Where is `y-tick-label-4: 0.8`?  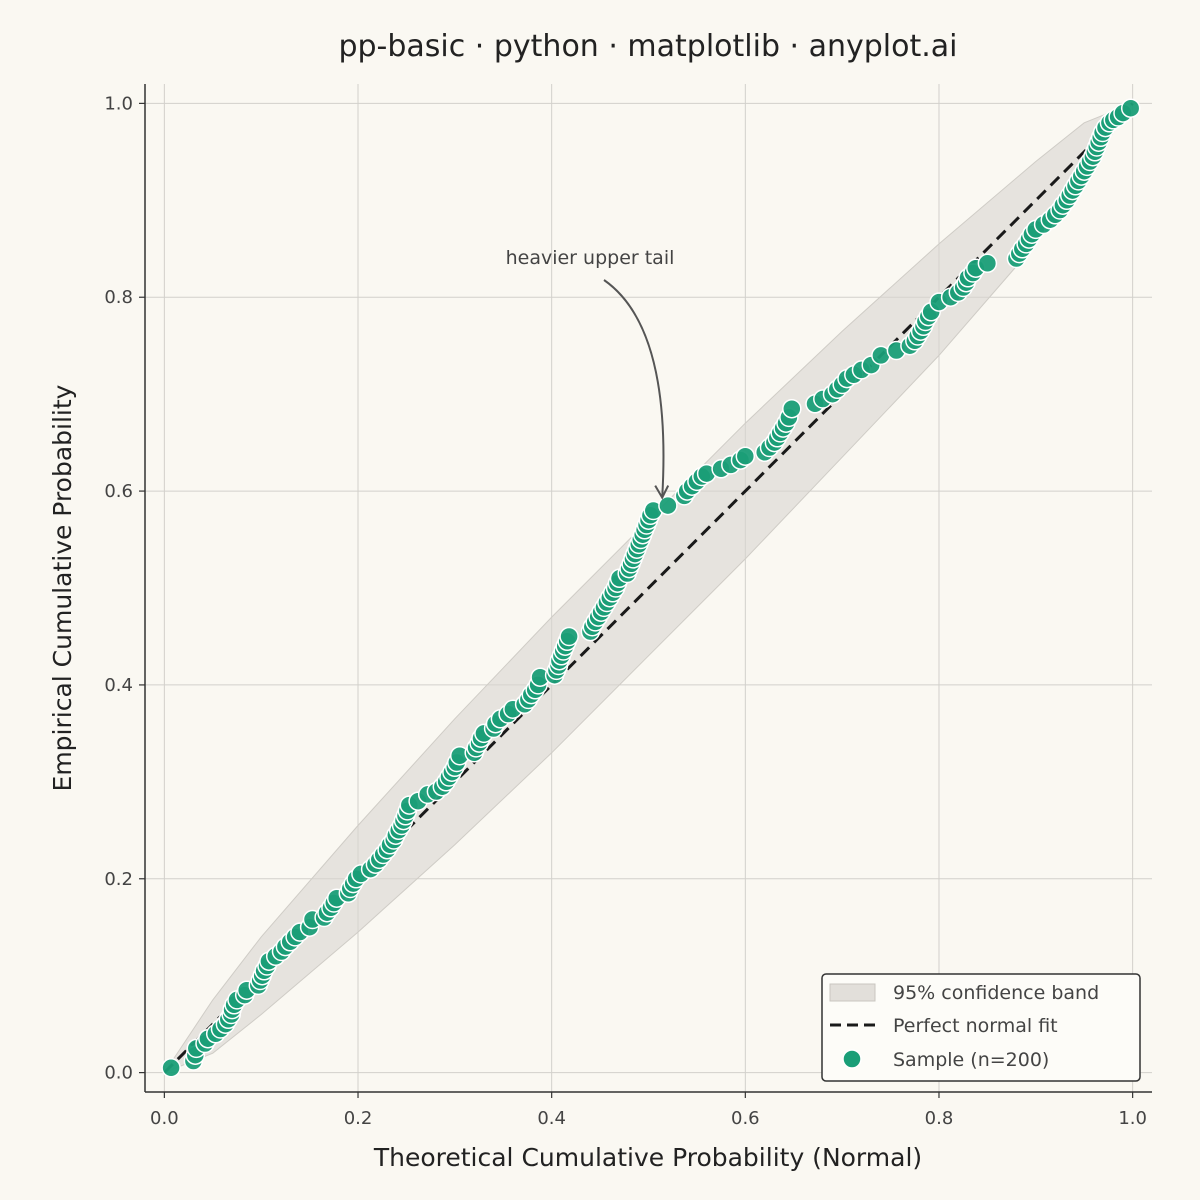 y-tick-label-4: 0.8 is located at coordinates (118, 297).